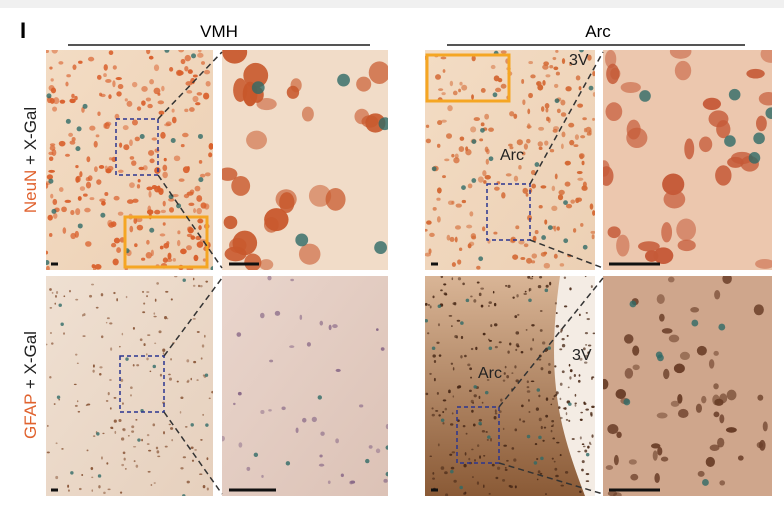  Describe the element at coordinates (305, 160) in the screenshot. I see `cell-layer` at that location.